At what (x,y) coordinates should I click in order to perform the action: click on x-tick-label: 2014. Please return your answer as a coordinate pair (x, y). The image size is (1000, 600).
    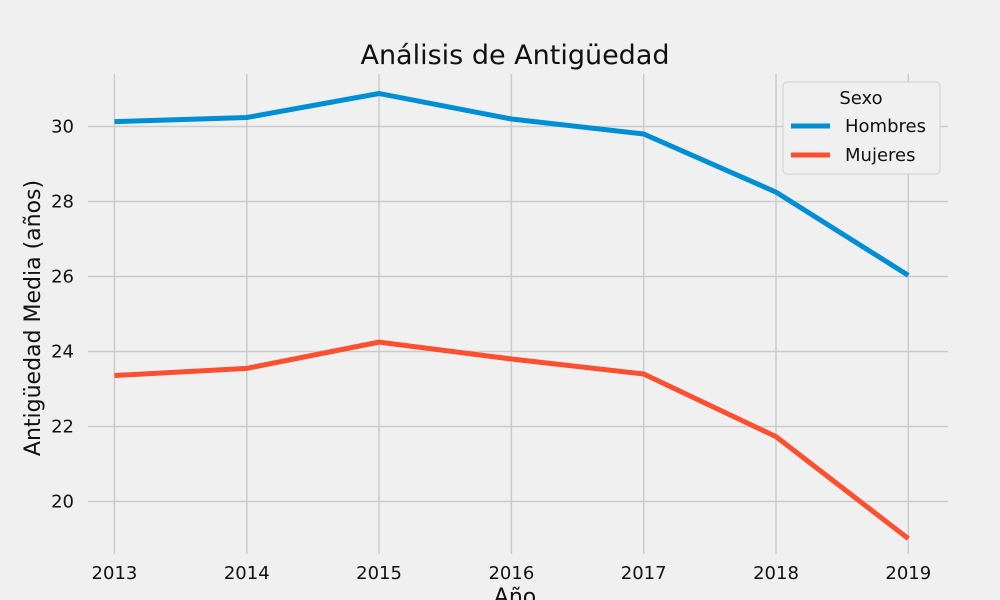
    Looking at the image, I should click on (247, 573).